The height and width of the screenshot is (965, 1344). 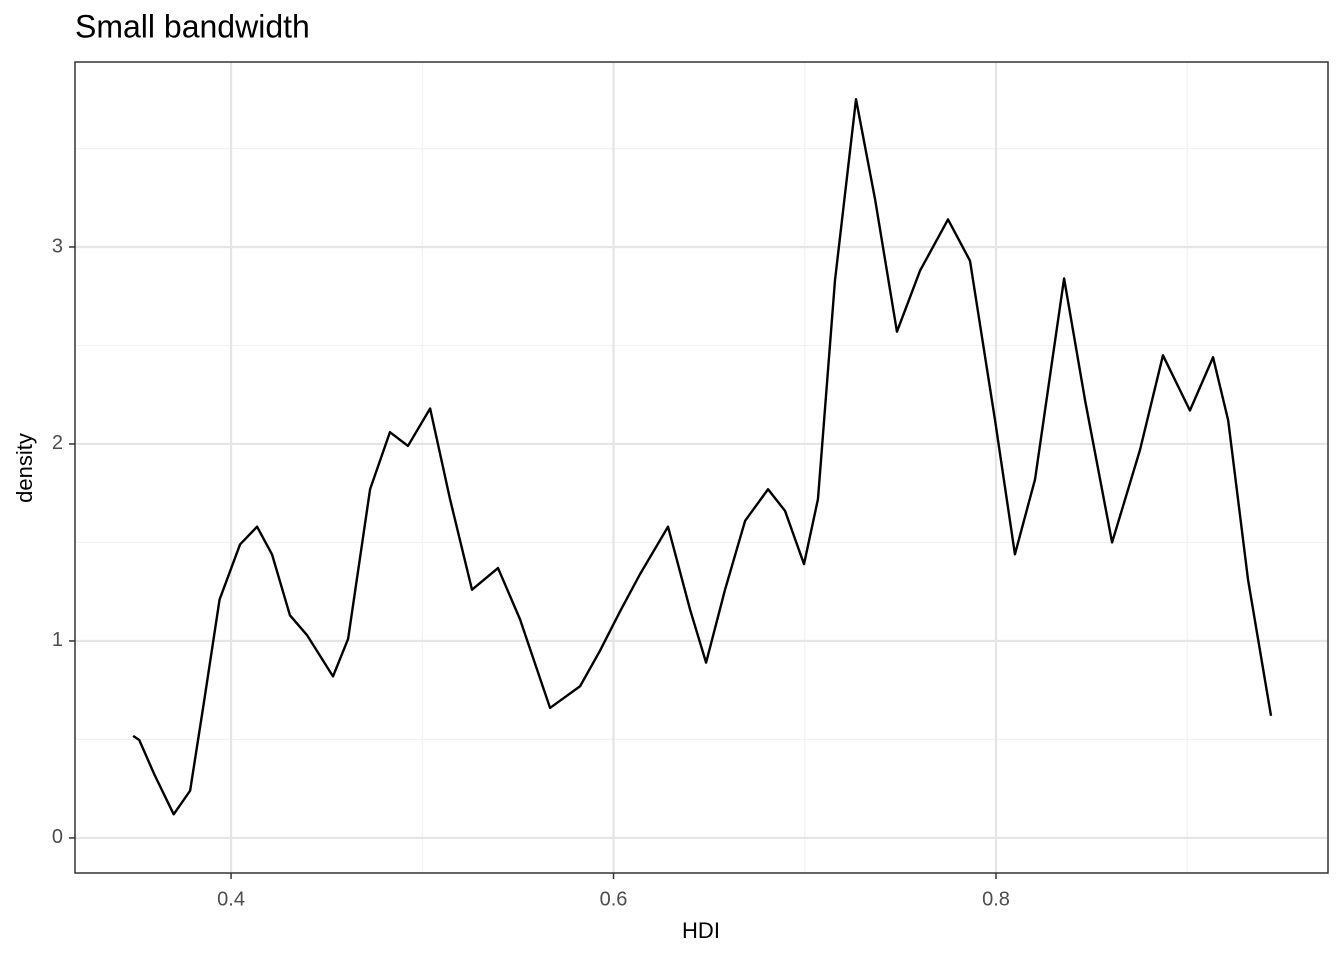 What do you see at coordinates (614, 899) in the screenshot?
I see `x-tick-label: 0.6` at bounding box center [614, 899].